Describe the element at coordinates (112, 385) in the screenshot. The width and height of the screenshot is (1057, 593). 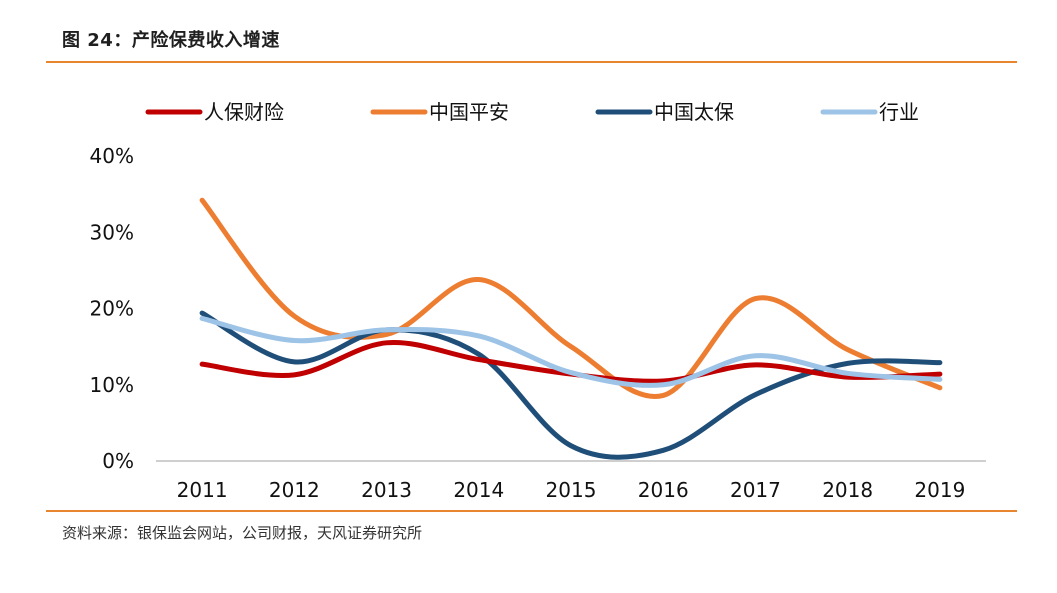
I see `y-tick-label: 10%` at that location.